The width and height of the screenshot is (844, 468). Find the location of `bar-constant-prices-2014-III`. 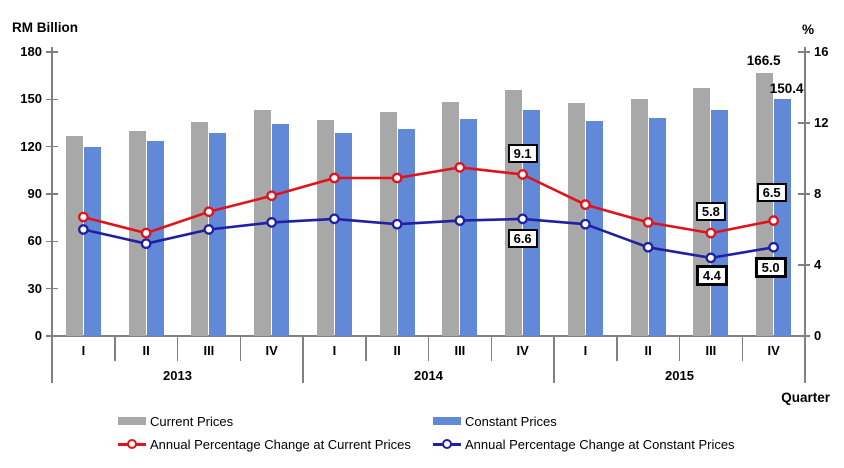

bar-constant-prices-2014-III is located at coordinates (469, 227).